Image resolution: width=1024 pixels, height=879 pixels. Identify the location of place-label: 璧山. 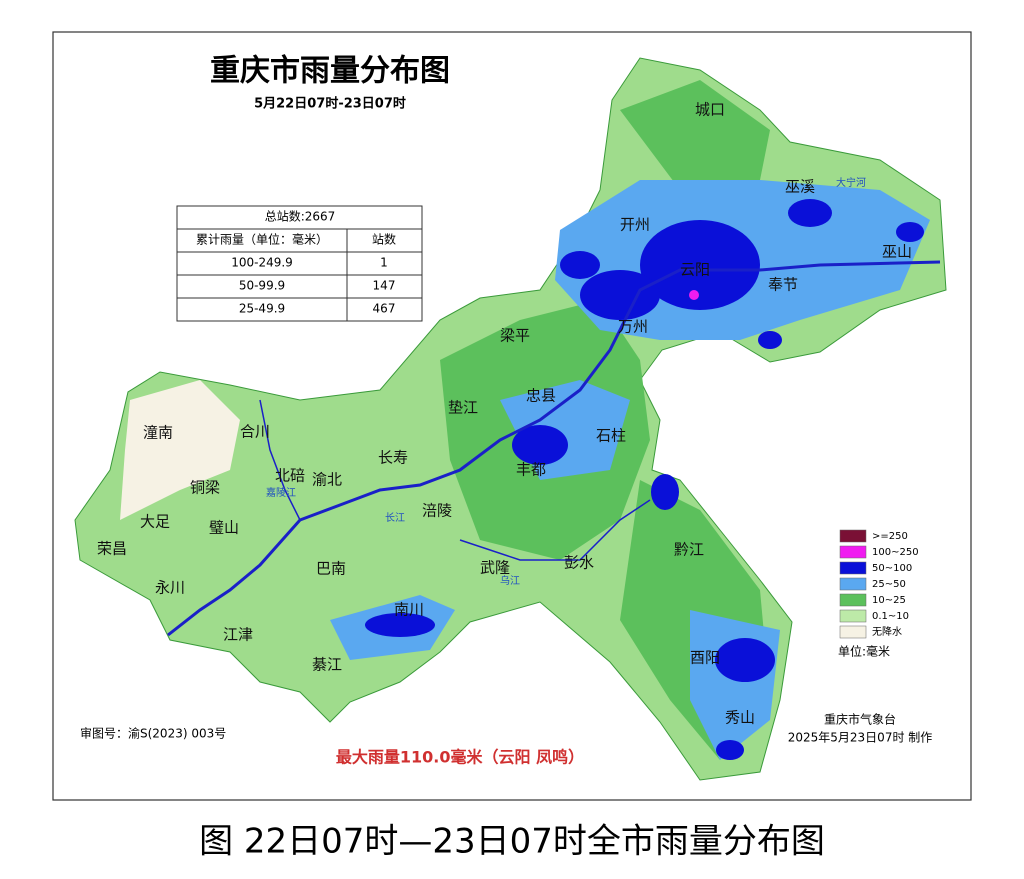
(224, 528).